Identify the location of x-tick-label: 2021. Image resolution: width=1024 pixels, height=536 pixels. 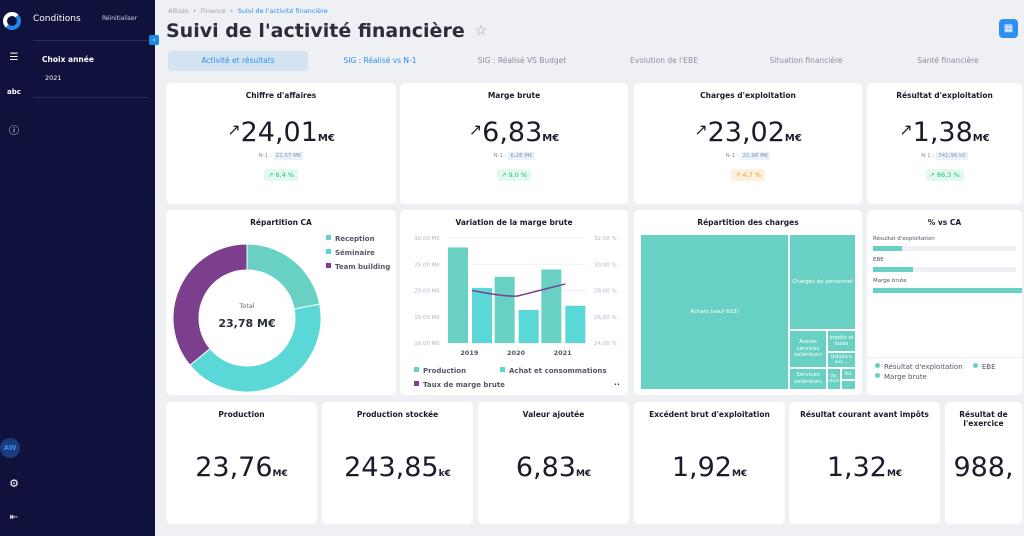
(563, 353).